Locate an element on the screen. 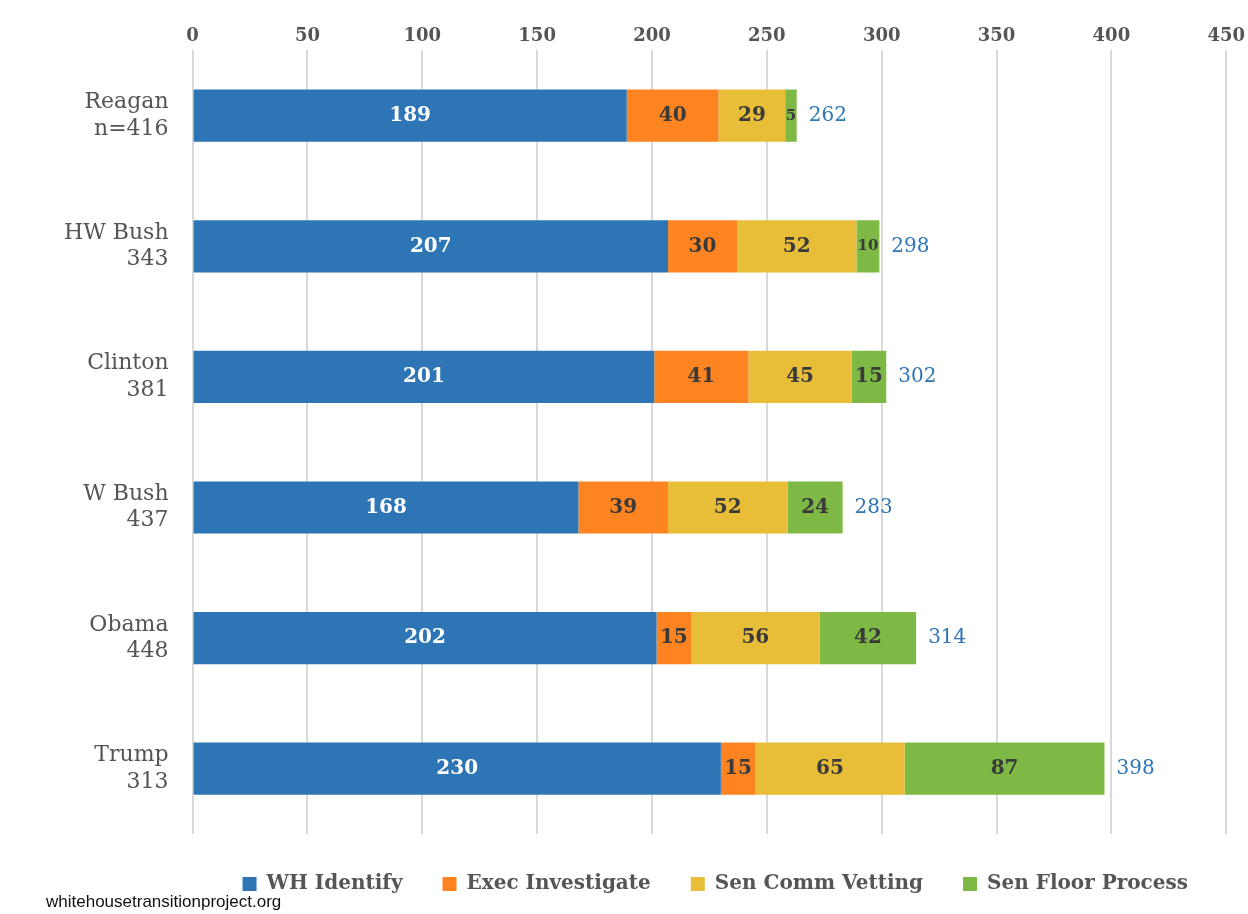 The height and width of the screenshot is (914, 1248). total-label: 283 is located at coordinates (873, 505).